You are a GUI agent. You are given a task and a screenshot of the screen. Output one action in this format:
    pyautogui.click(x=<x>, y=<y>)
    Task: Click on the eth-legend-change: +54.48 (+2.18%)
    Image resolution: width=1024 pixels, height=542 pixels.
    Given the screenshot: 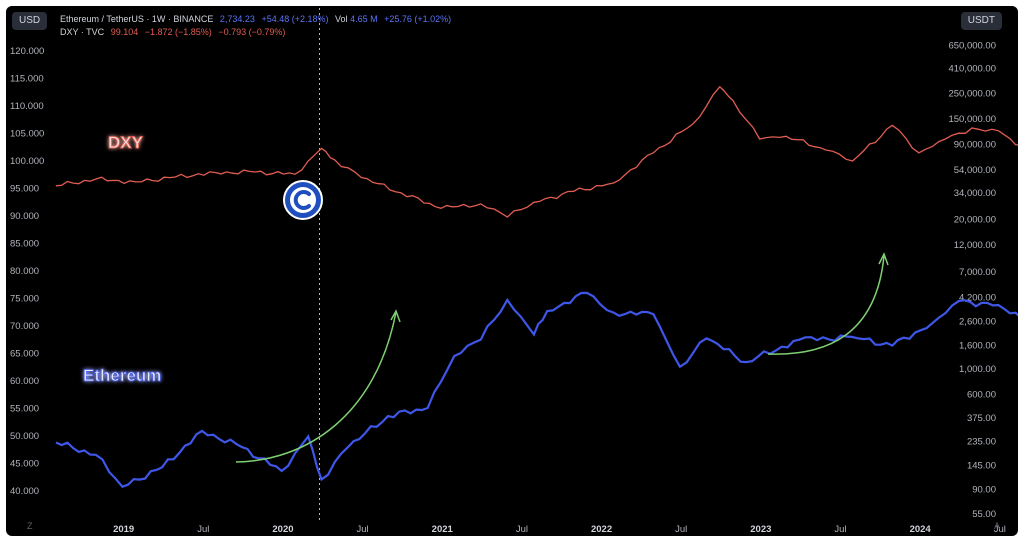 What is the action you would take?
    pyautogui.click(x=295, y=19)
    